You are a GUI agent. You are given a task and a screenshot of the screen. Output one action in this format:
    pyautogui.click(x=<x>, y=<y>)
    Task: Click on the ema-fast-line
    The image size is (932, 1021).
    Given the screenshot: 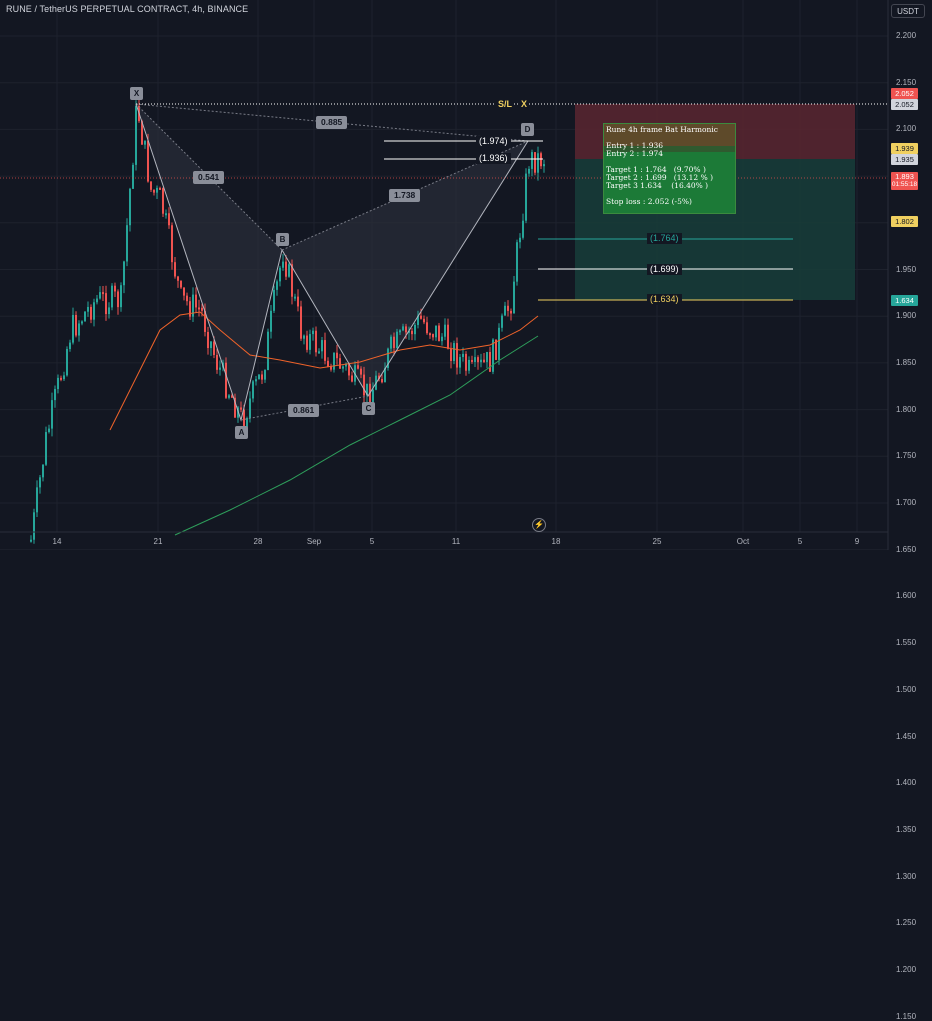 What is the action you would take?
    pyautogui.click(x=324, y=371)
    